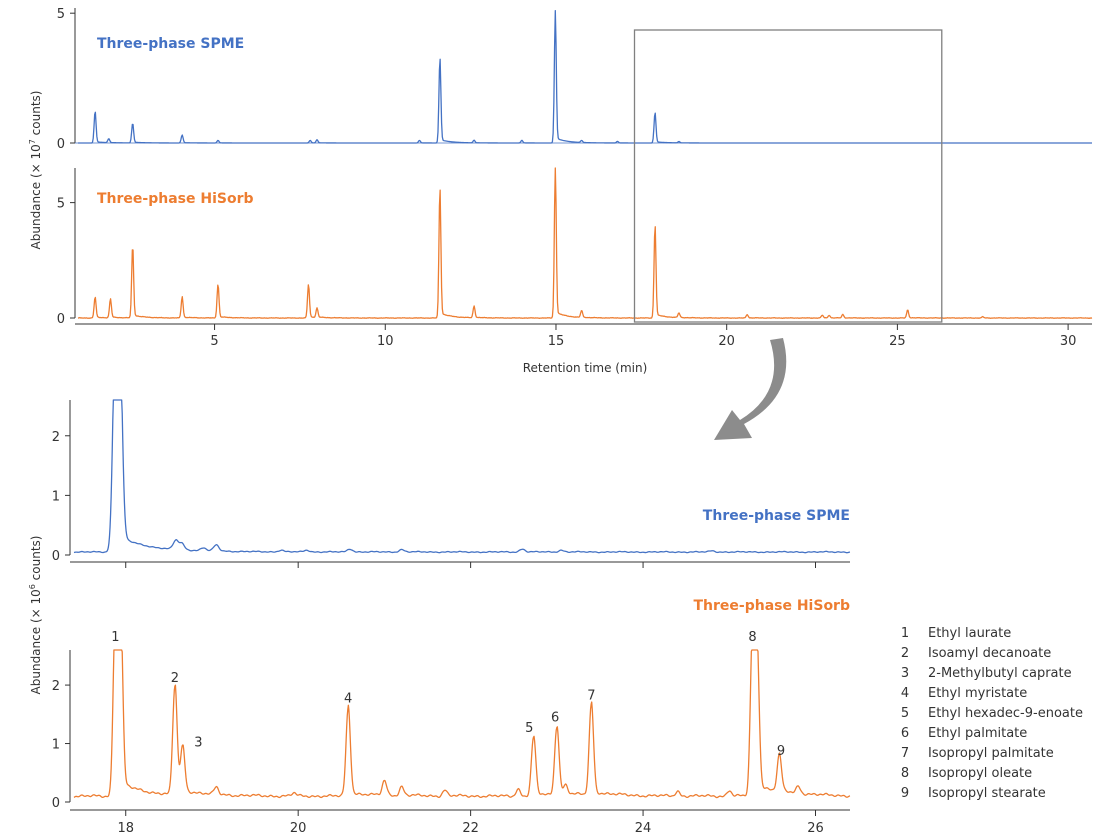 This screenshot has height=837, width=1109. I want to click on overview-x-tick-label: 30, so click(1068, 341).